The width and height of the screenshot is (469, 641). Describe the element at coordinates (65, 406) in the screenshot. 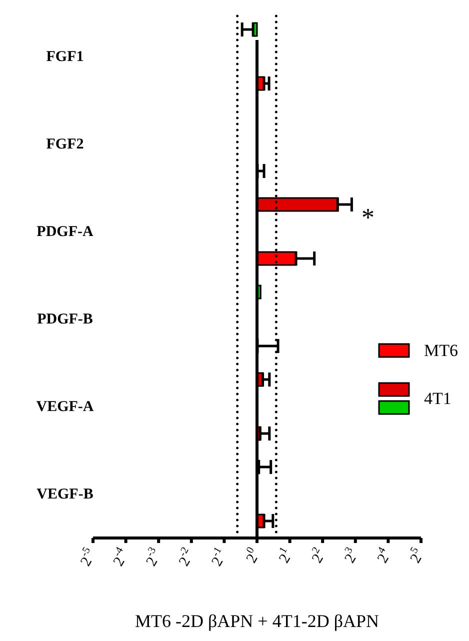

I see `y-tick-label: VEGF-A` at that location.